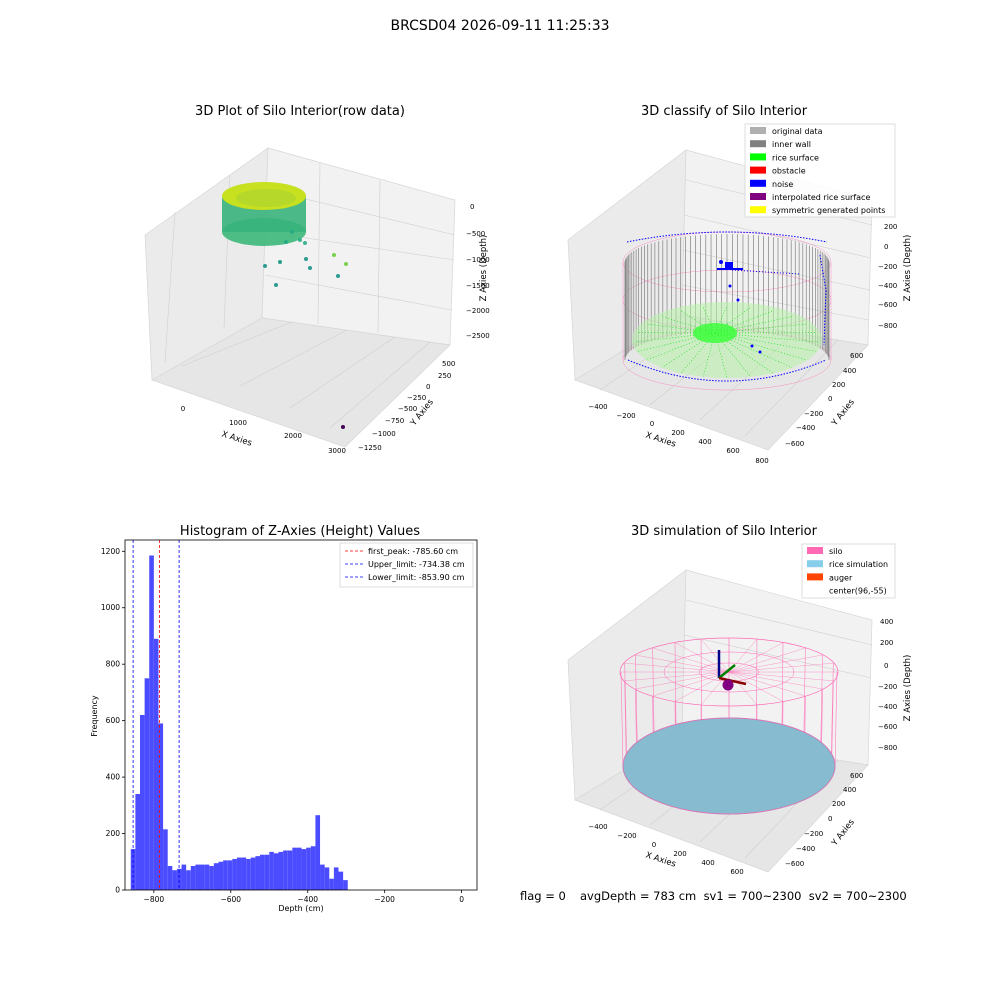 The image size is (1000, 1000). Describe the element at coordinates (886, 622) in the screenshot. I see `sim-ztick: 400` at that location.